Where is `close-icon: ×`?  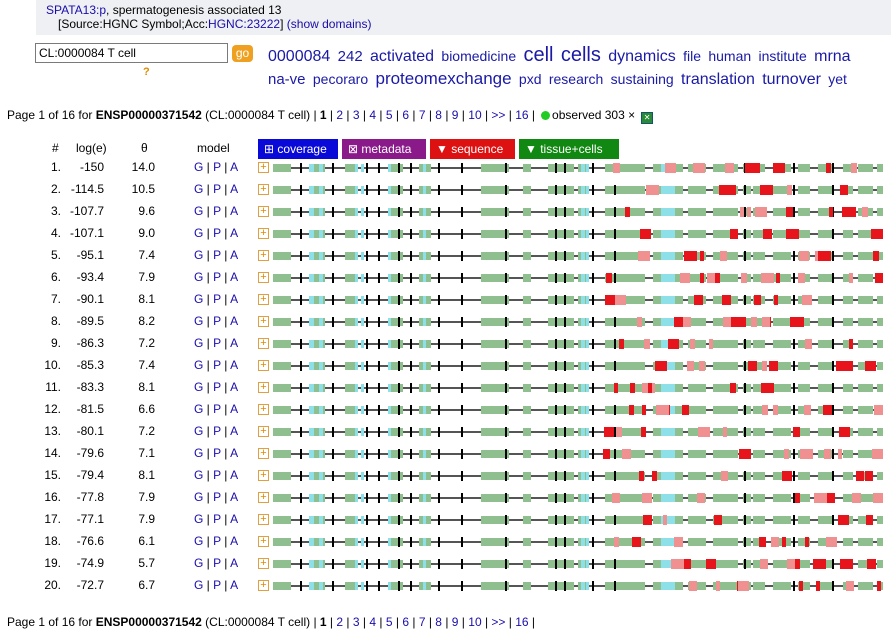
close-icon: × is located at coordinates (632, 115).